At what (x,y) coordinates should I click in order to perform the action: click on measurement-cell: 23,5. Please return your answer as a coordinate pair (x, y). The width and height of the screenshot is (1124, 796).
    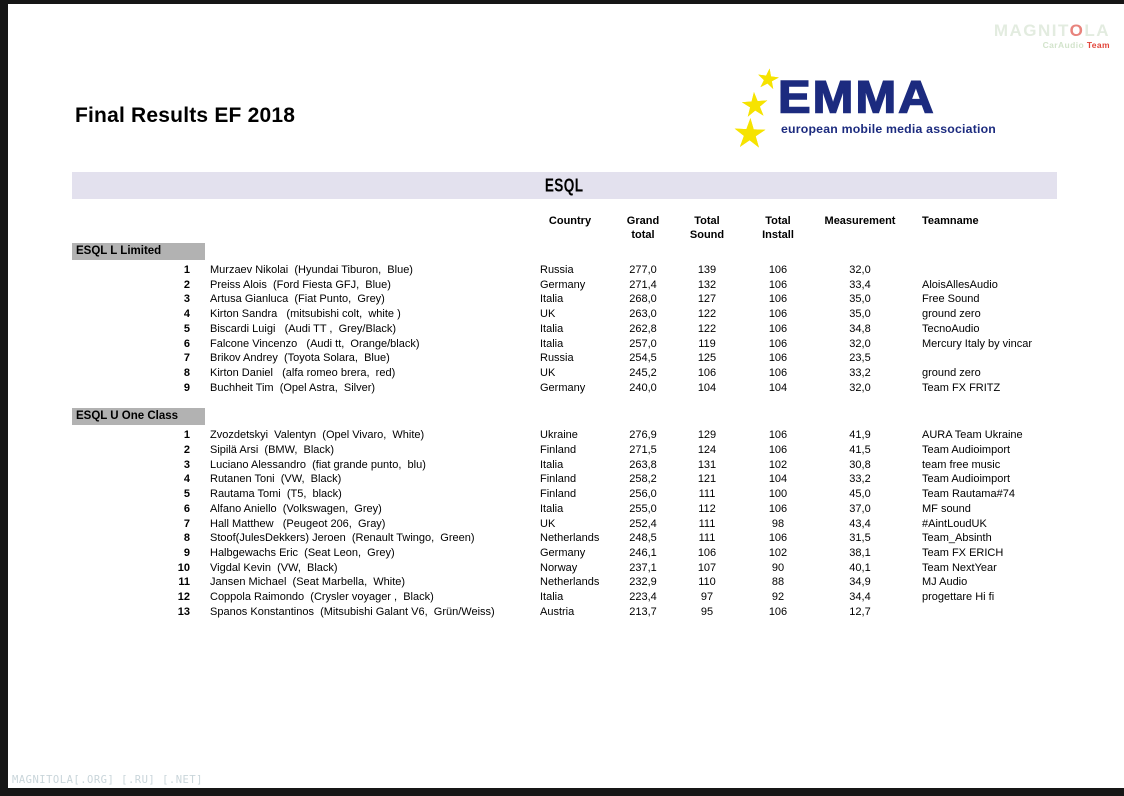
    Looking at the image, I should click on (860, 358).